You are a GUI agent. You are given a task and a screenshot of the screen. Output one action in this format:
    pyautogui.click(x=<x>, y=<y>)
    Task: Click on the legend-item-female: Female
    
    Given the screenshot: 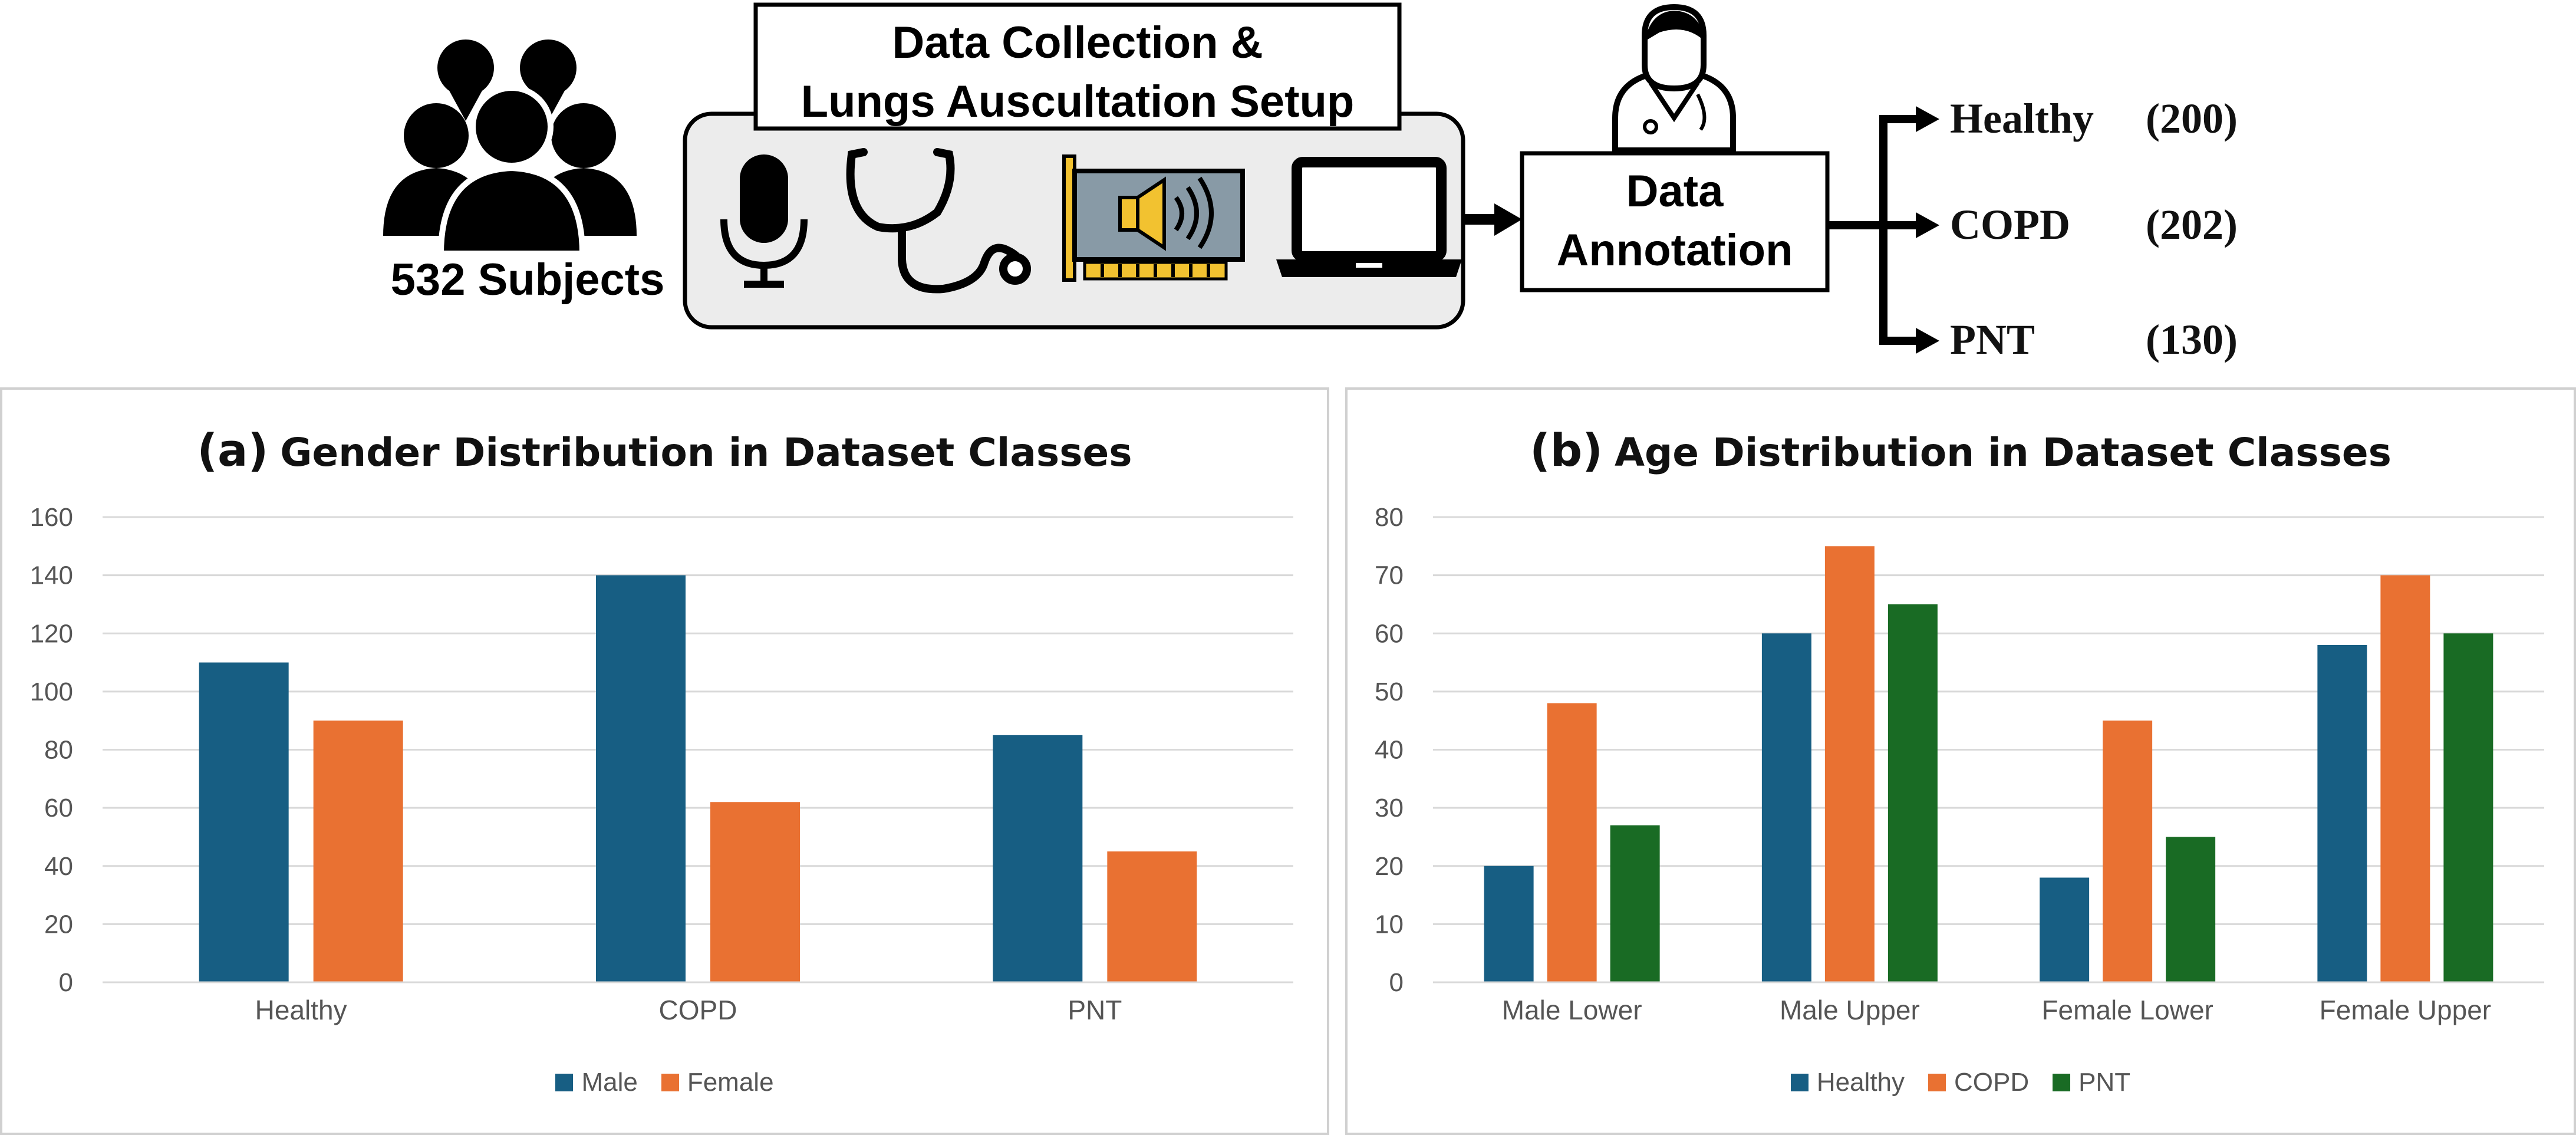 What is the action you would take?
    pyautogui.click(x=717, y=1082)
    